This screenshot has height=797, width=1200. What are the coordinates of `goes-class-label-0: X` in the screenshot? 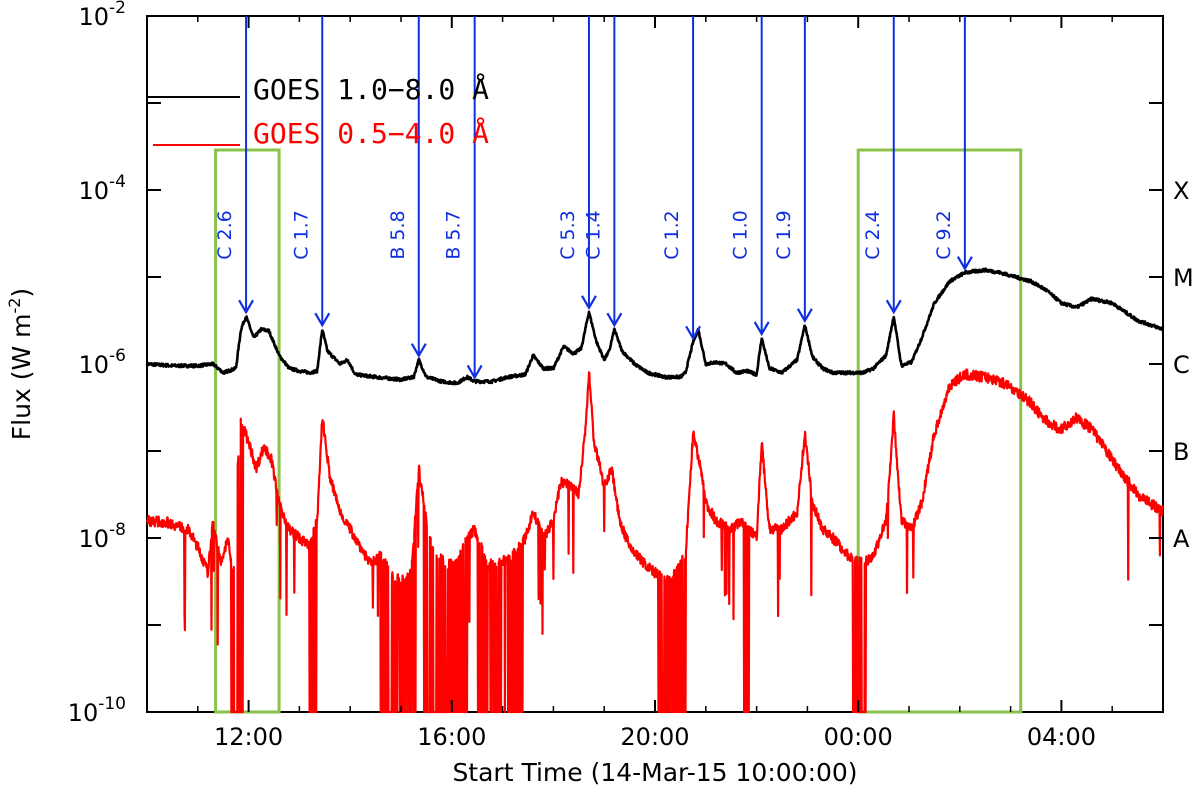 It's located at (1181, 191).